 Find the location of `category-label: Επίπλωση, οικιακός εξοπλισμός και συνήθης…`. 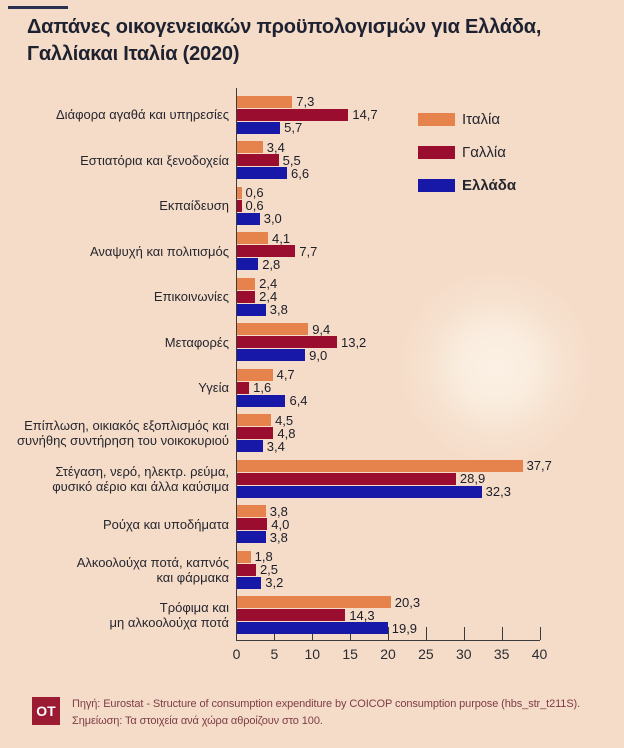

category-label: Επίπλωση, οικιακός εξοπλισμός και συνήθης… is located at coordinates (122, 433).